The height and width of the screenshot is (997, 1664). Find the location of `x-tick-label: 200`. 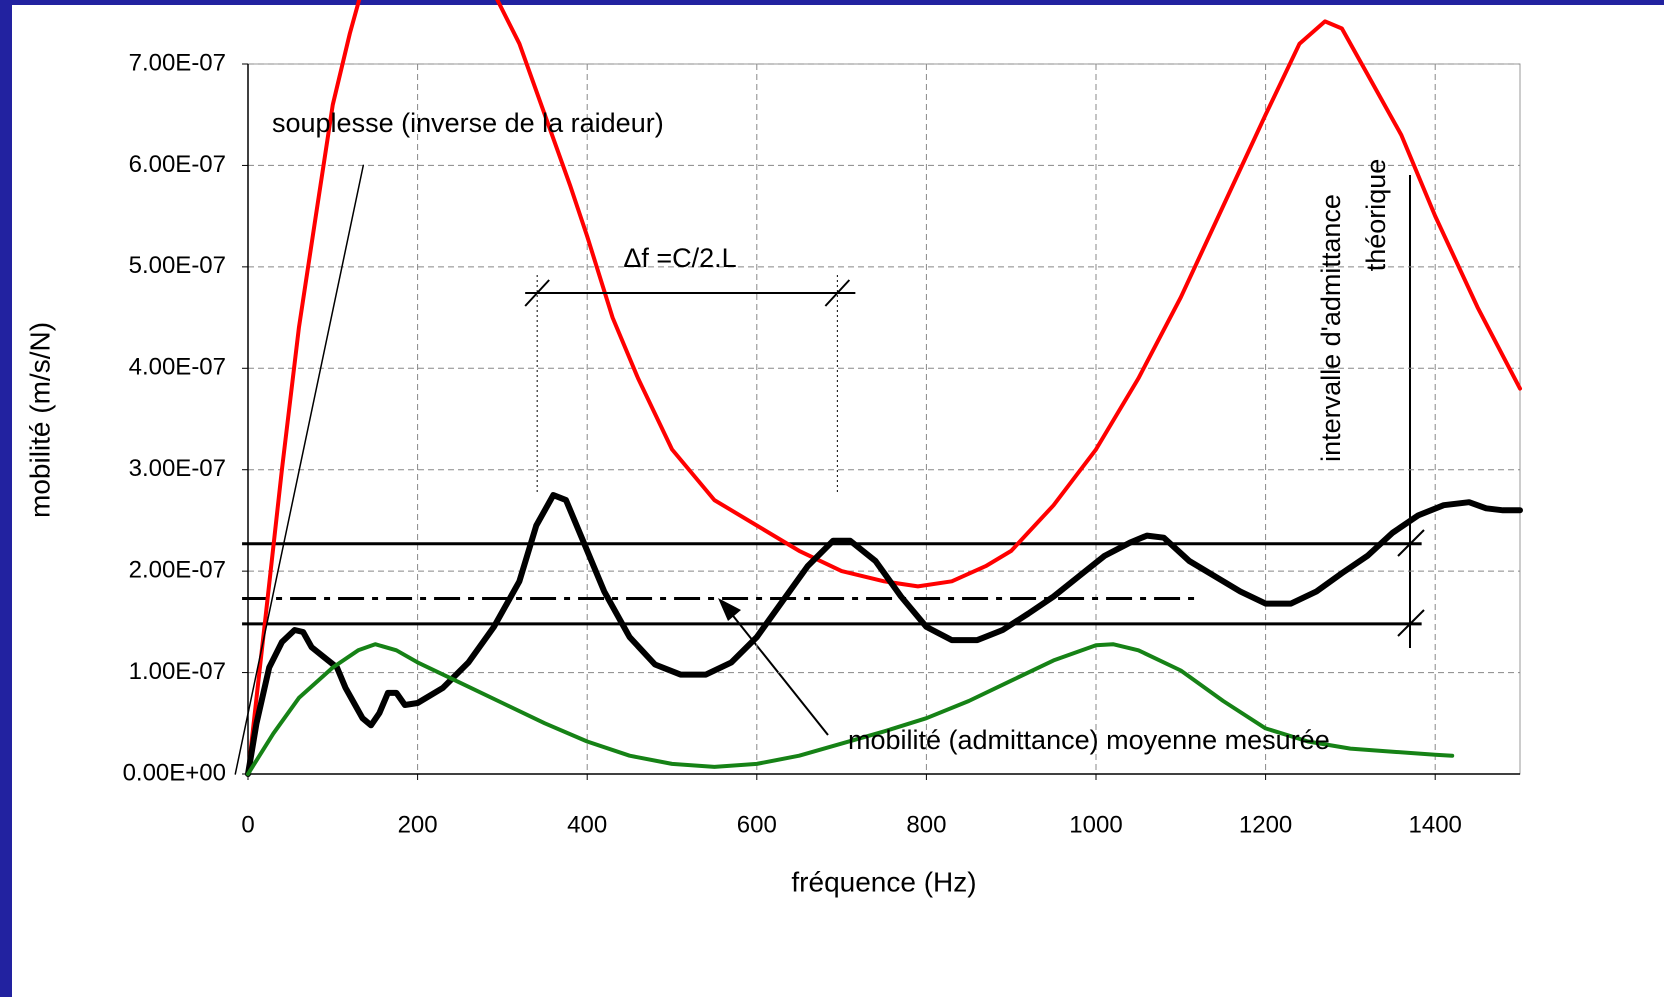

x-tick-label: 200 is located at coordinates (418, 824).